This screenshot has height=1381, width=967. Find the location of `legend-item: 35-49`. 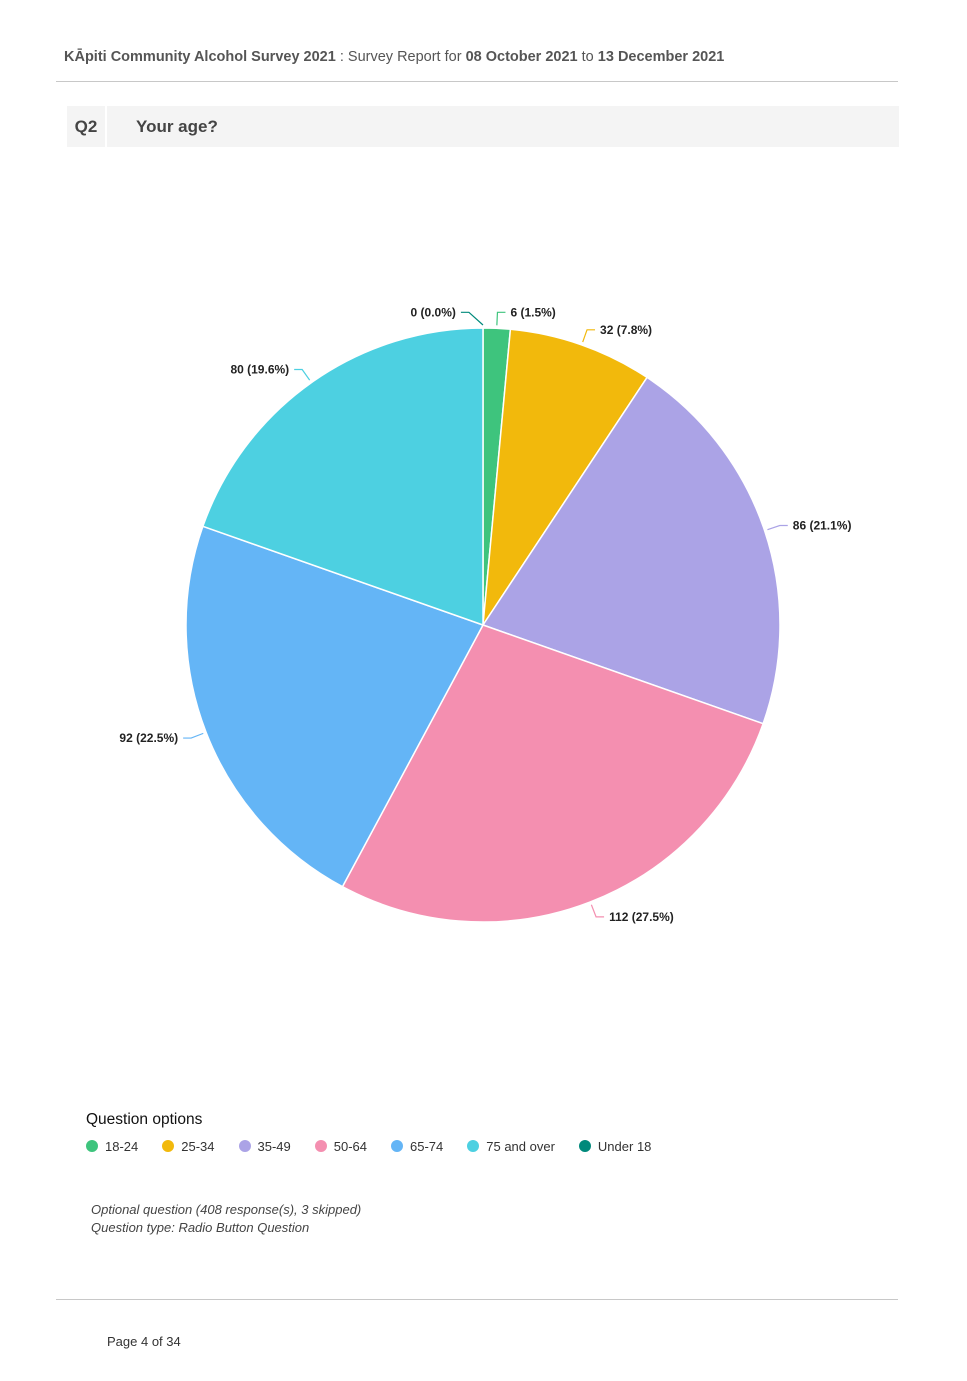

legend-item: 35-49 is located at coordinates (264, 1146).